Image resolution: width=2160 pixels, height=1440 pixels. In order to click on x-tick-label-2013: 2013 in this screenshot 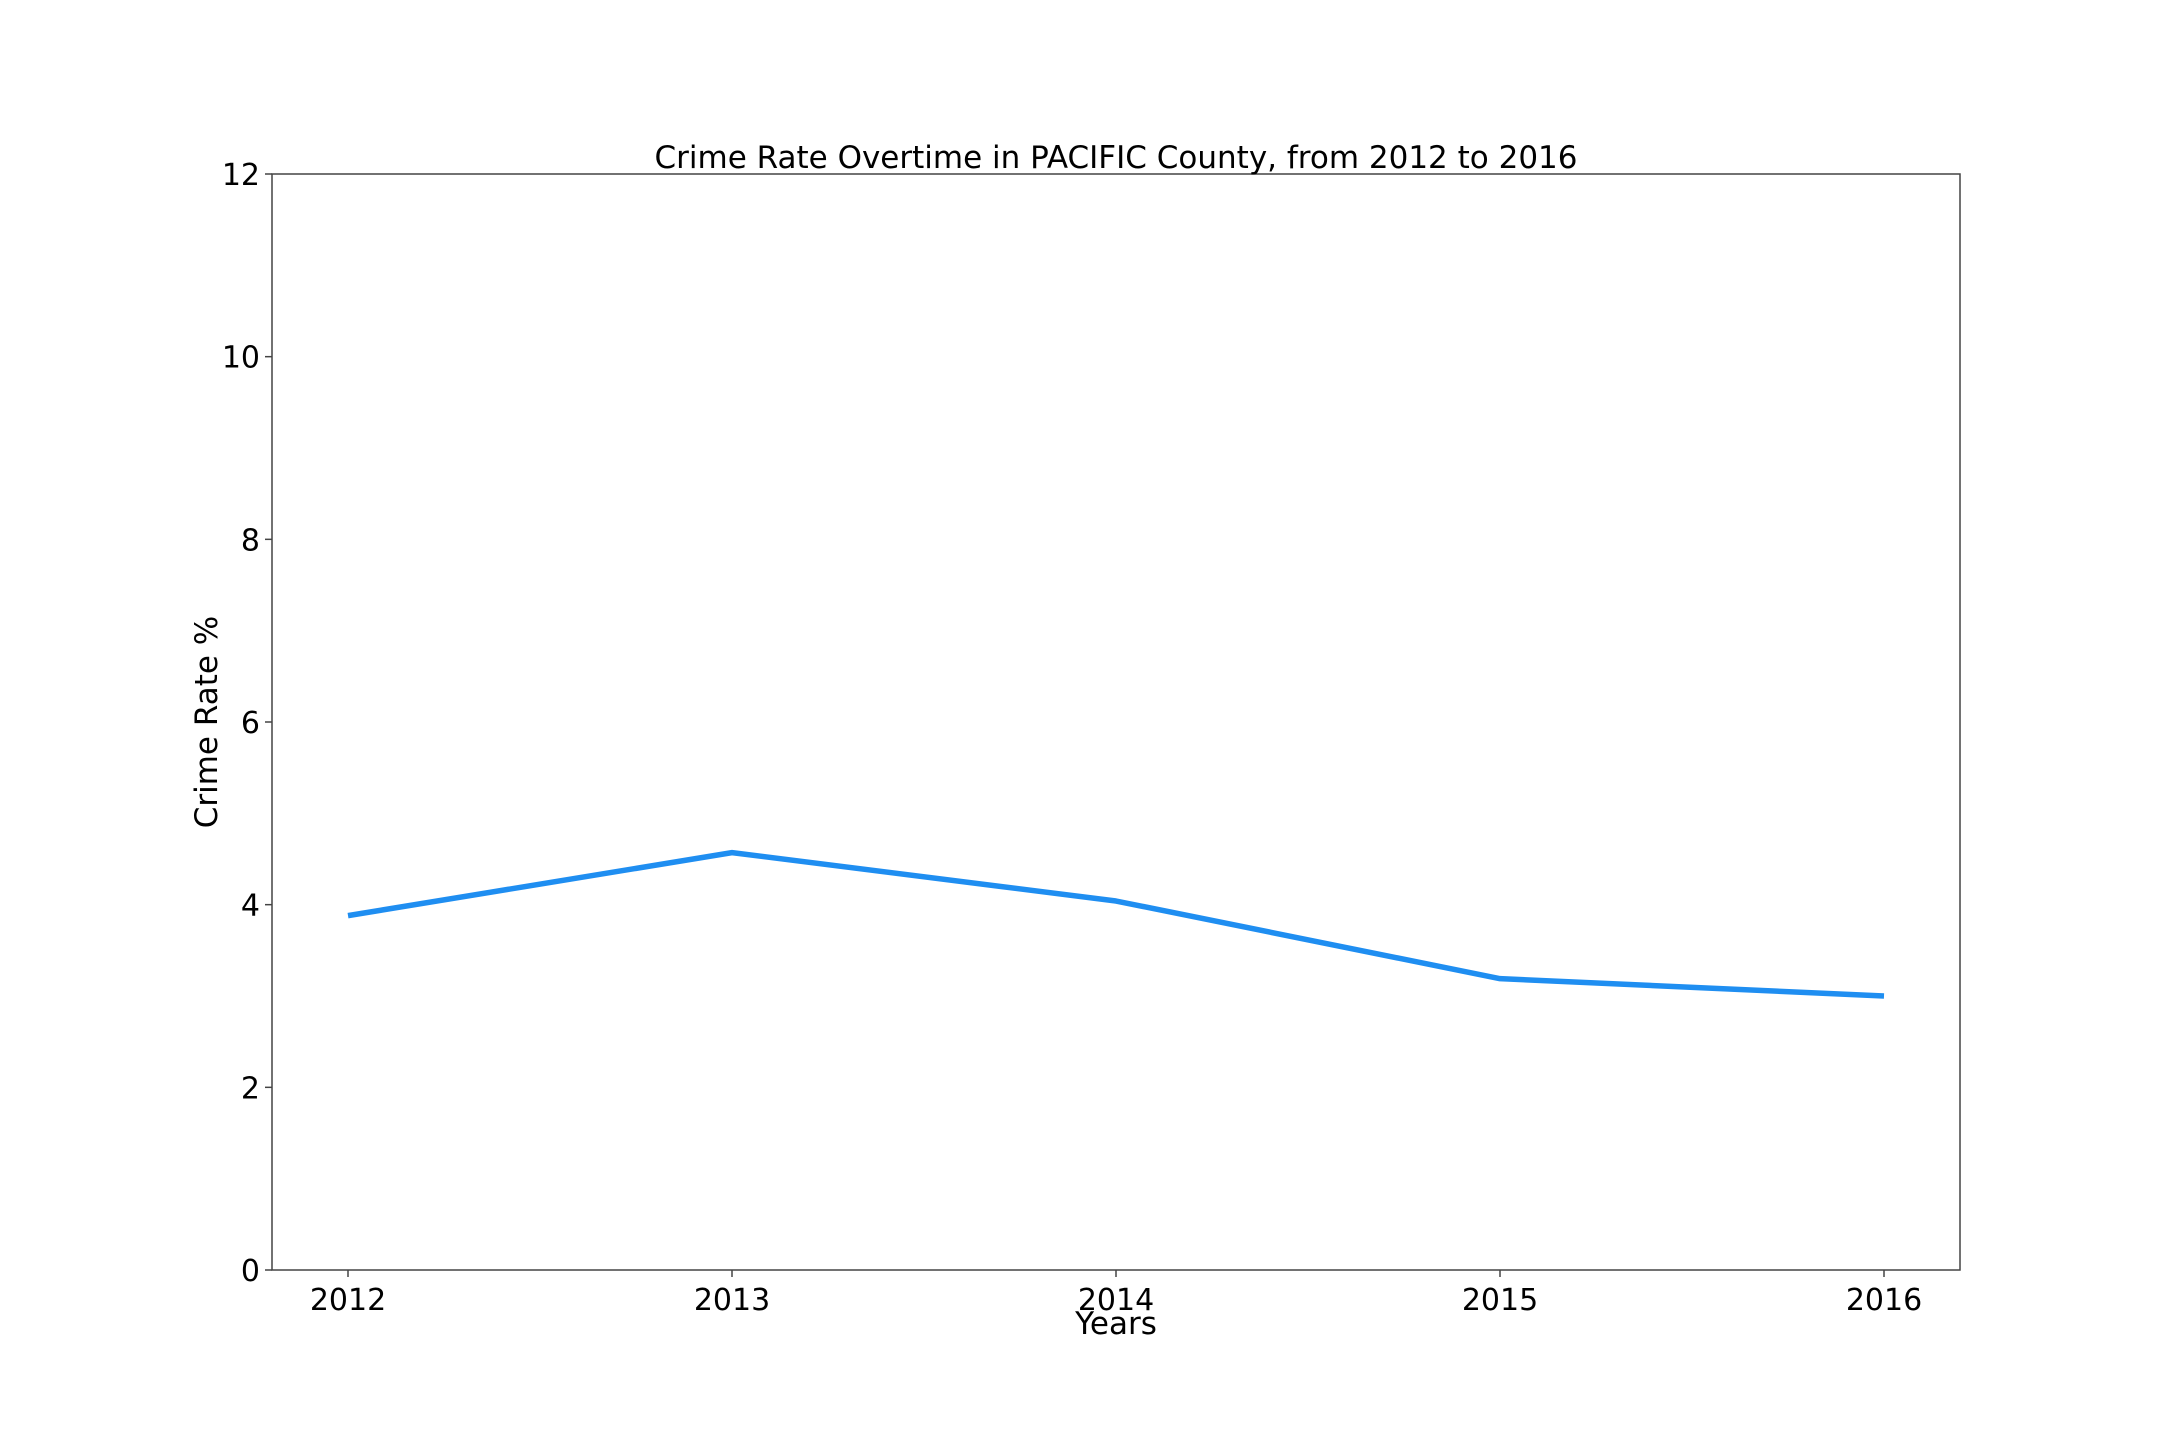, I will do `click(732, 1300)`.